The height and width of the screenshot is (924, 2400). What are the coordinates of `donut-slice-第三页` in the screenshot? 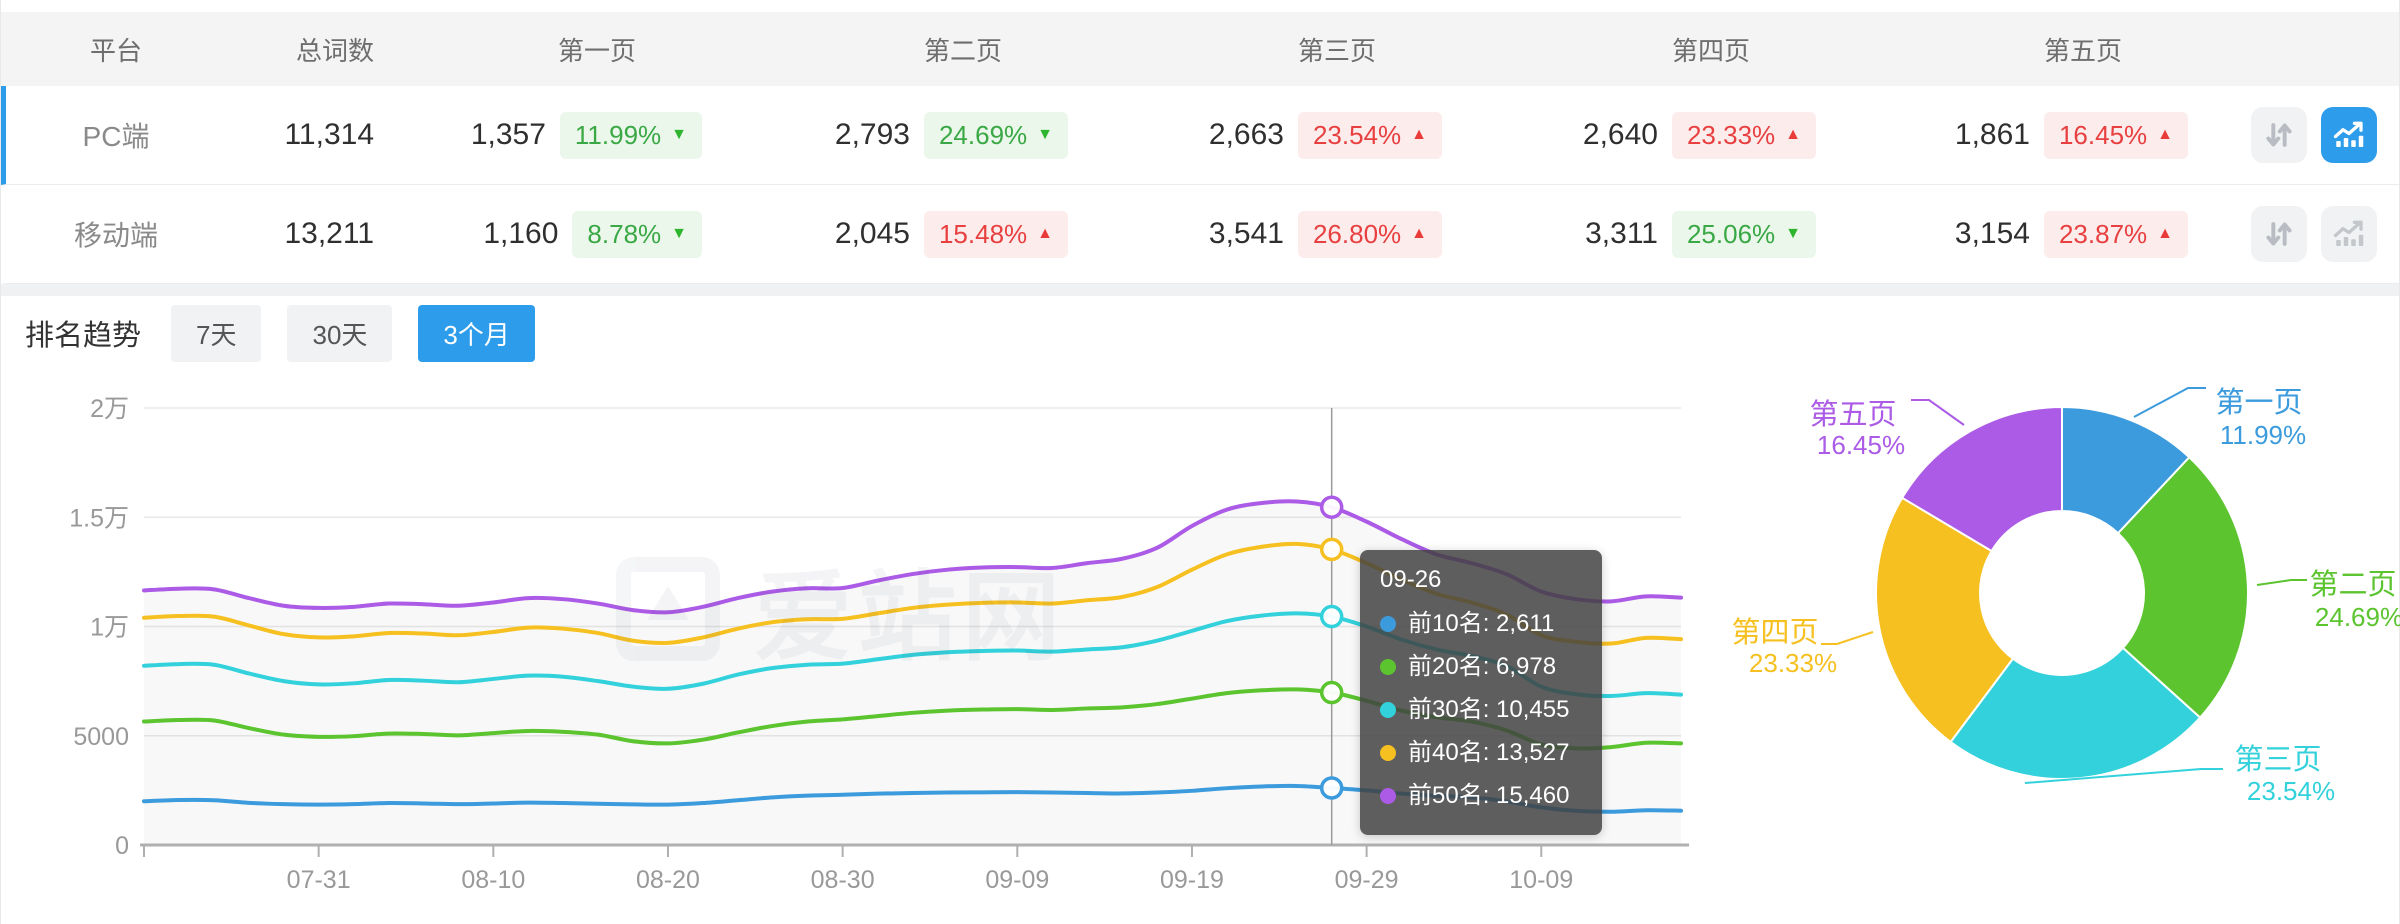 It's located at (2075, 713).